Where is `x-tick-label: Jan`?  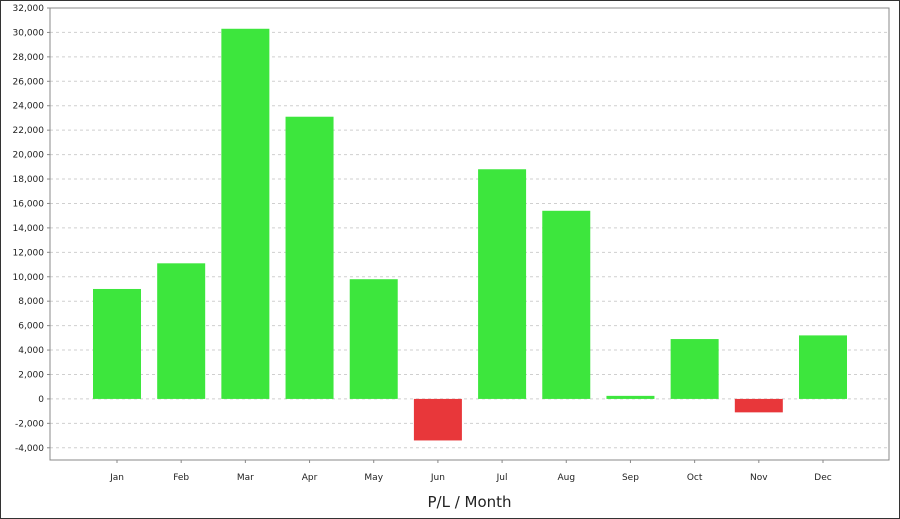 x-tick-label: Jan is located at coordinates (116, 478).